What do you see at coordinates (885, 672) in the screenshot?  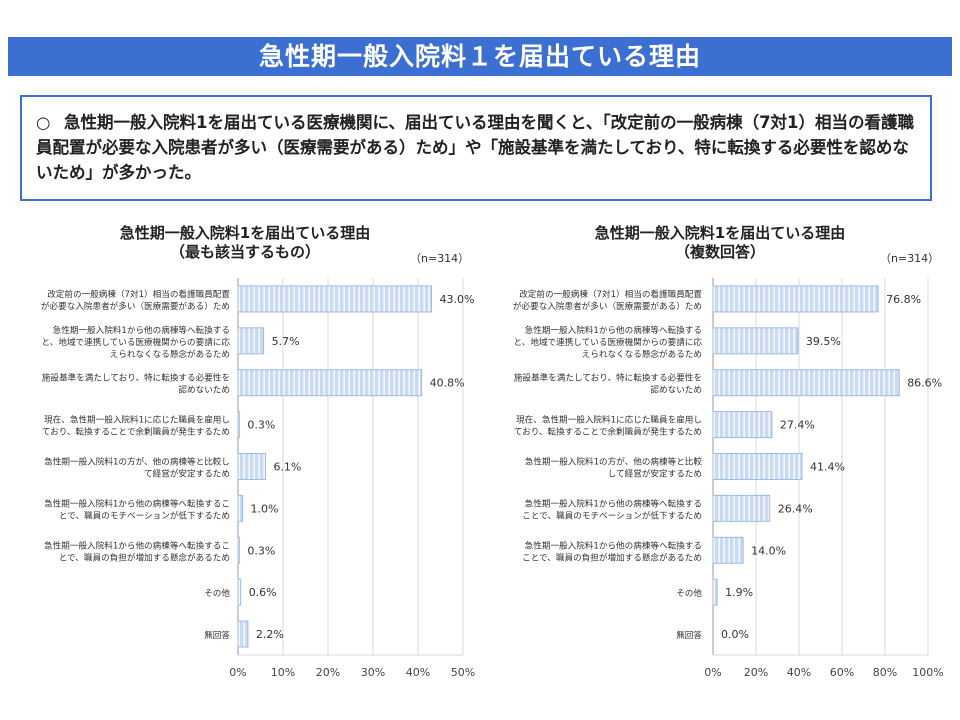 I see `tick-label: 80%` at bounding box center [885, 672].